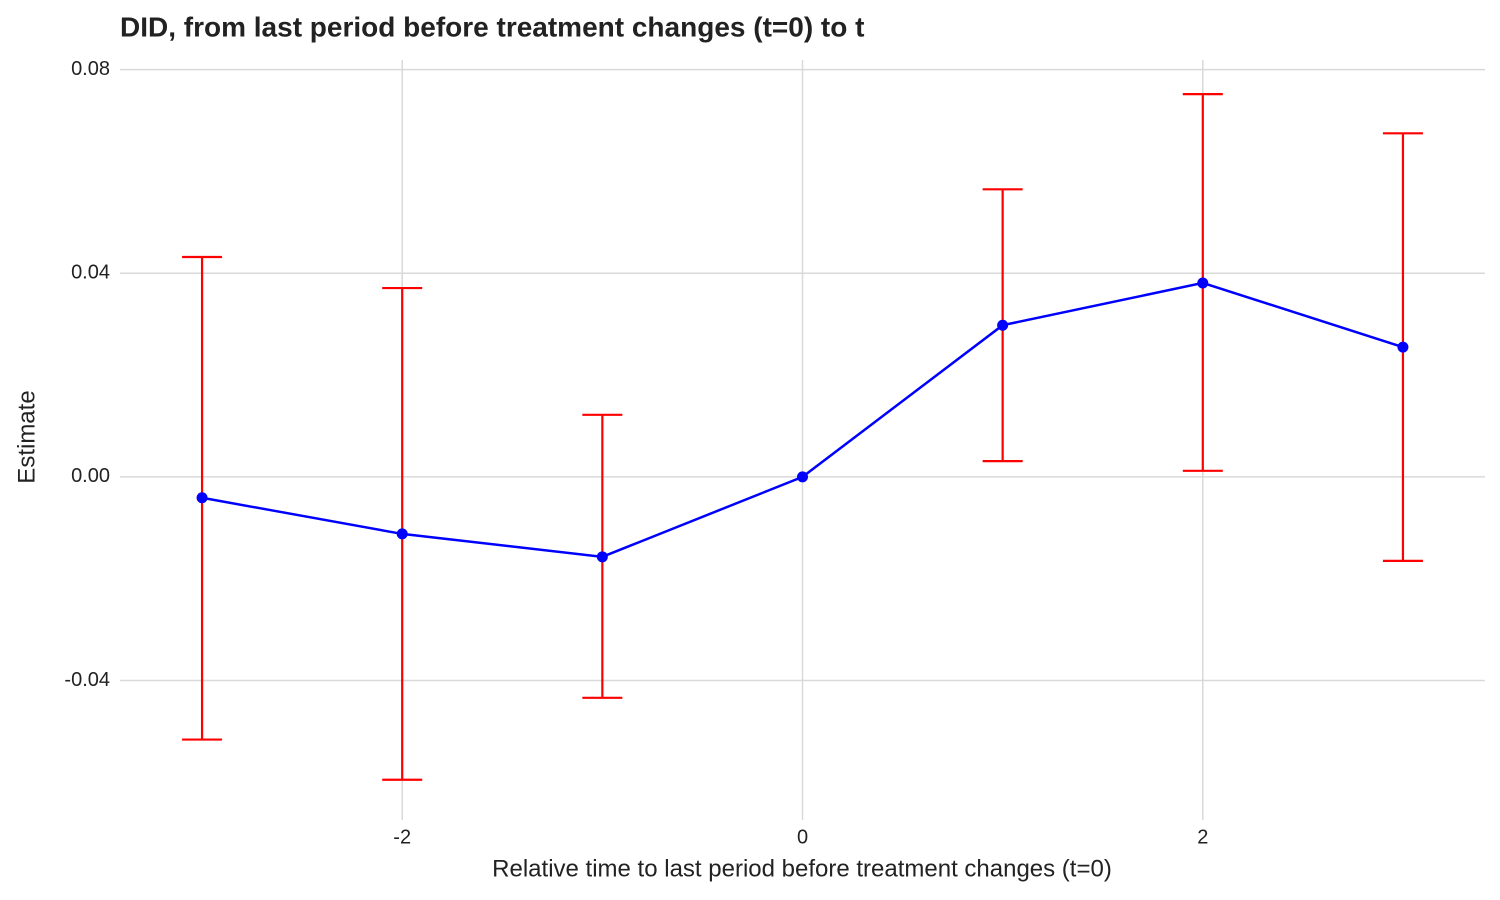  Describe the element at coordinates (402, 837) in the screenshot. I see `x-tick-label: -2` at that location.